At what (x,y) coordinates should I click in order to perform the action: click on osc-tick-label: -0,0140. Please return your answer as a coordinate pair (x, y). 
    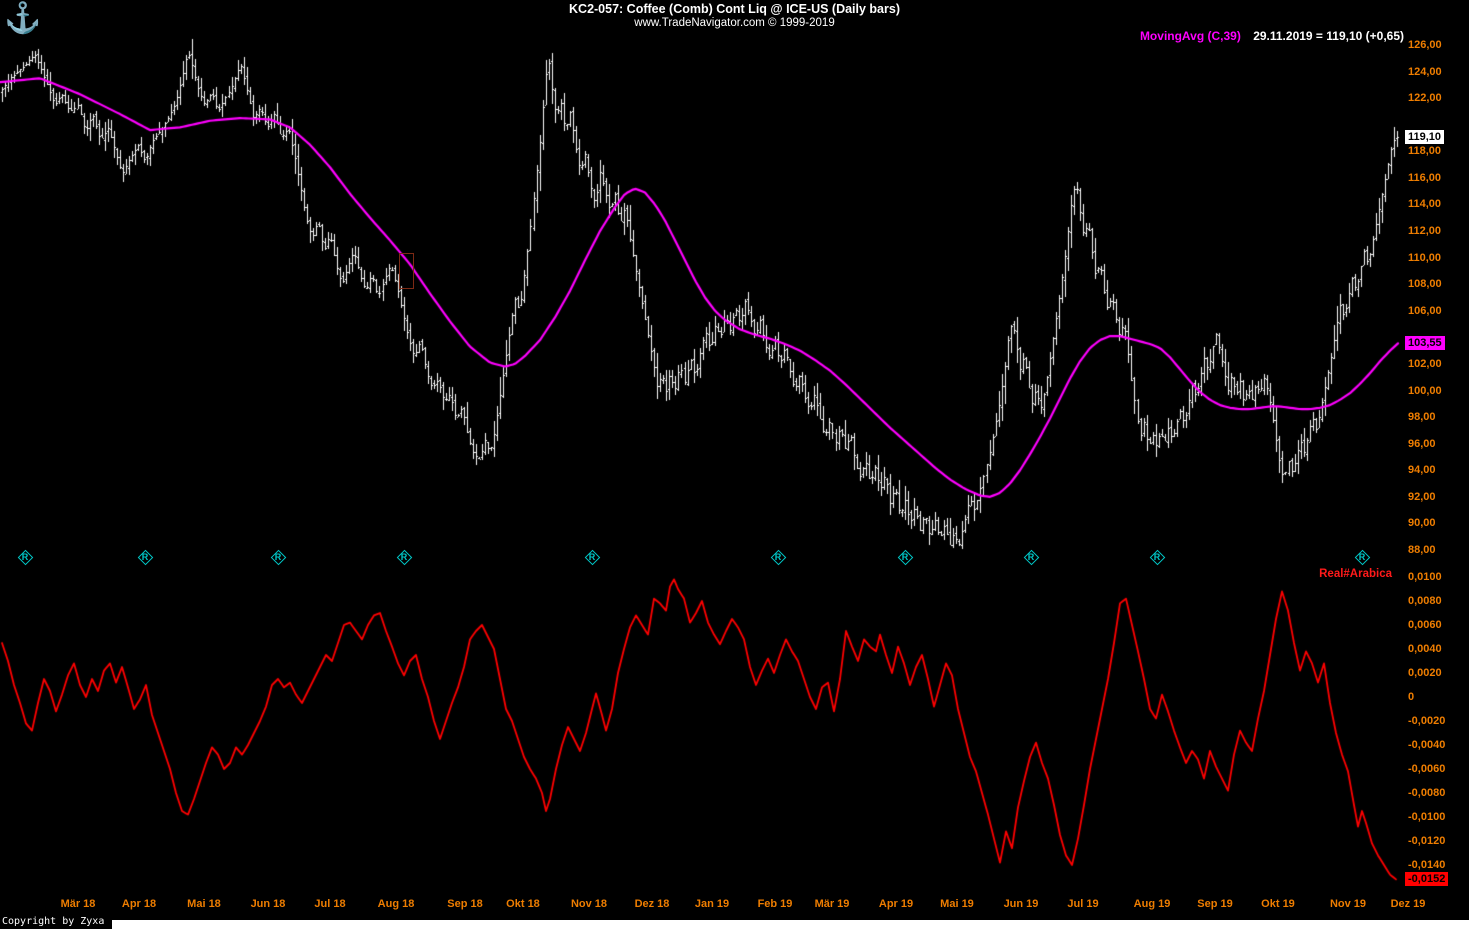
    Looking at the image, I should click on (1427, 865).